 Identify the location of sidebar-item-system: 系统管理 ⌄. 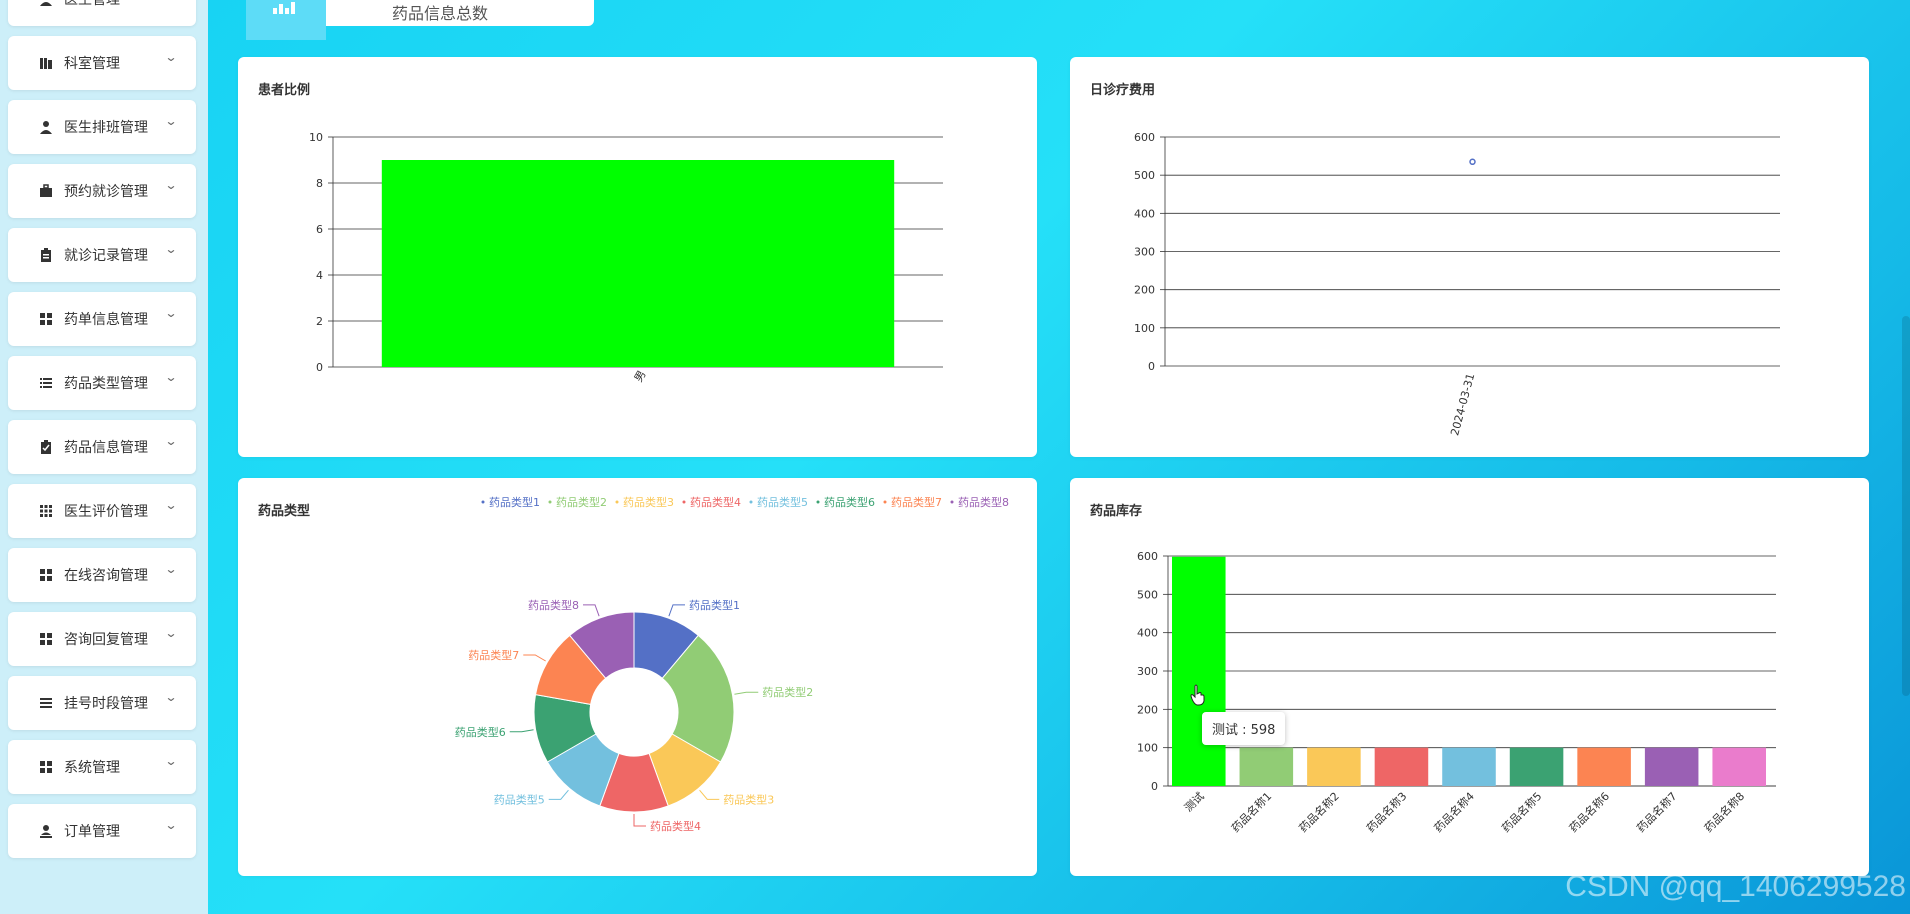
(102, 767).